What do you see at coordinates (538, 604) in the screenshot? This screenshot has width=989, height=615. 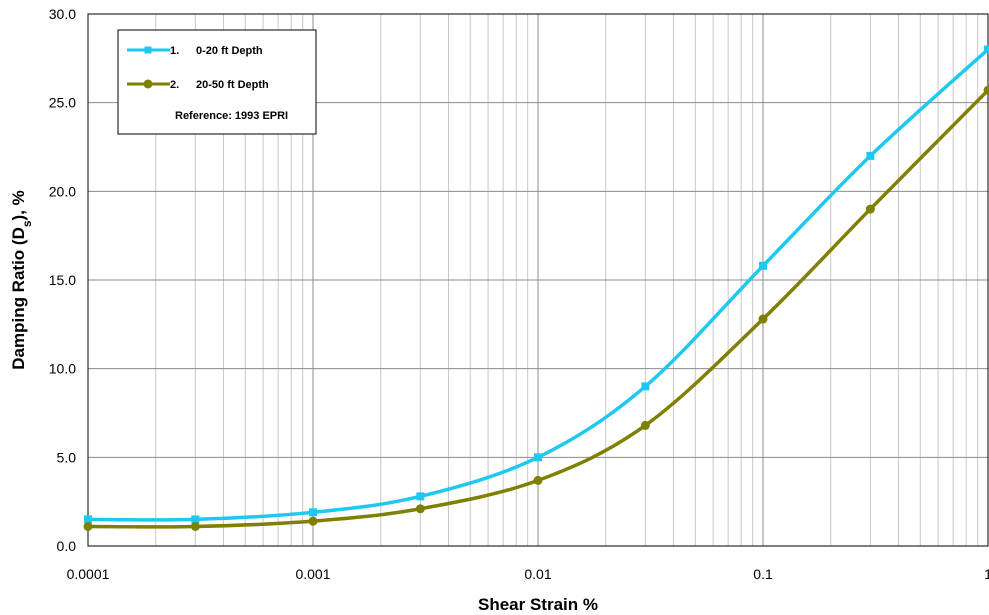 I see `x-axis-title: Shear Strain %` at bounding box center [538, 604].